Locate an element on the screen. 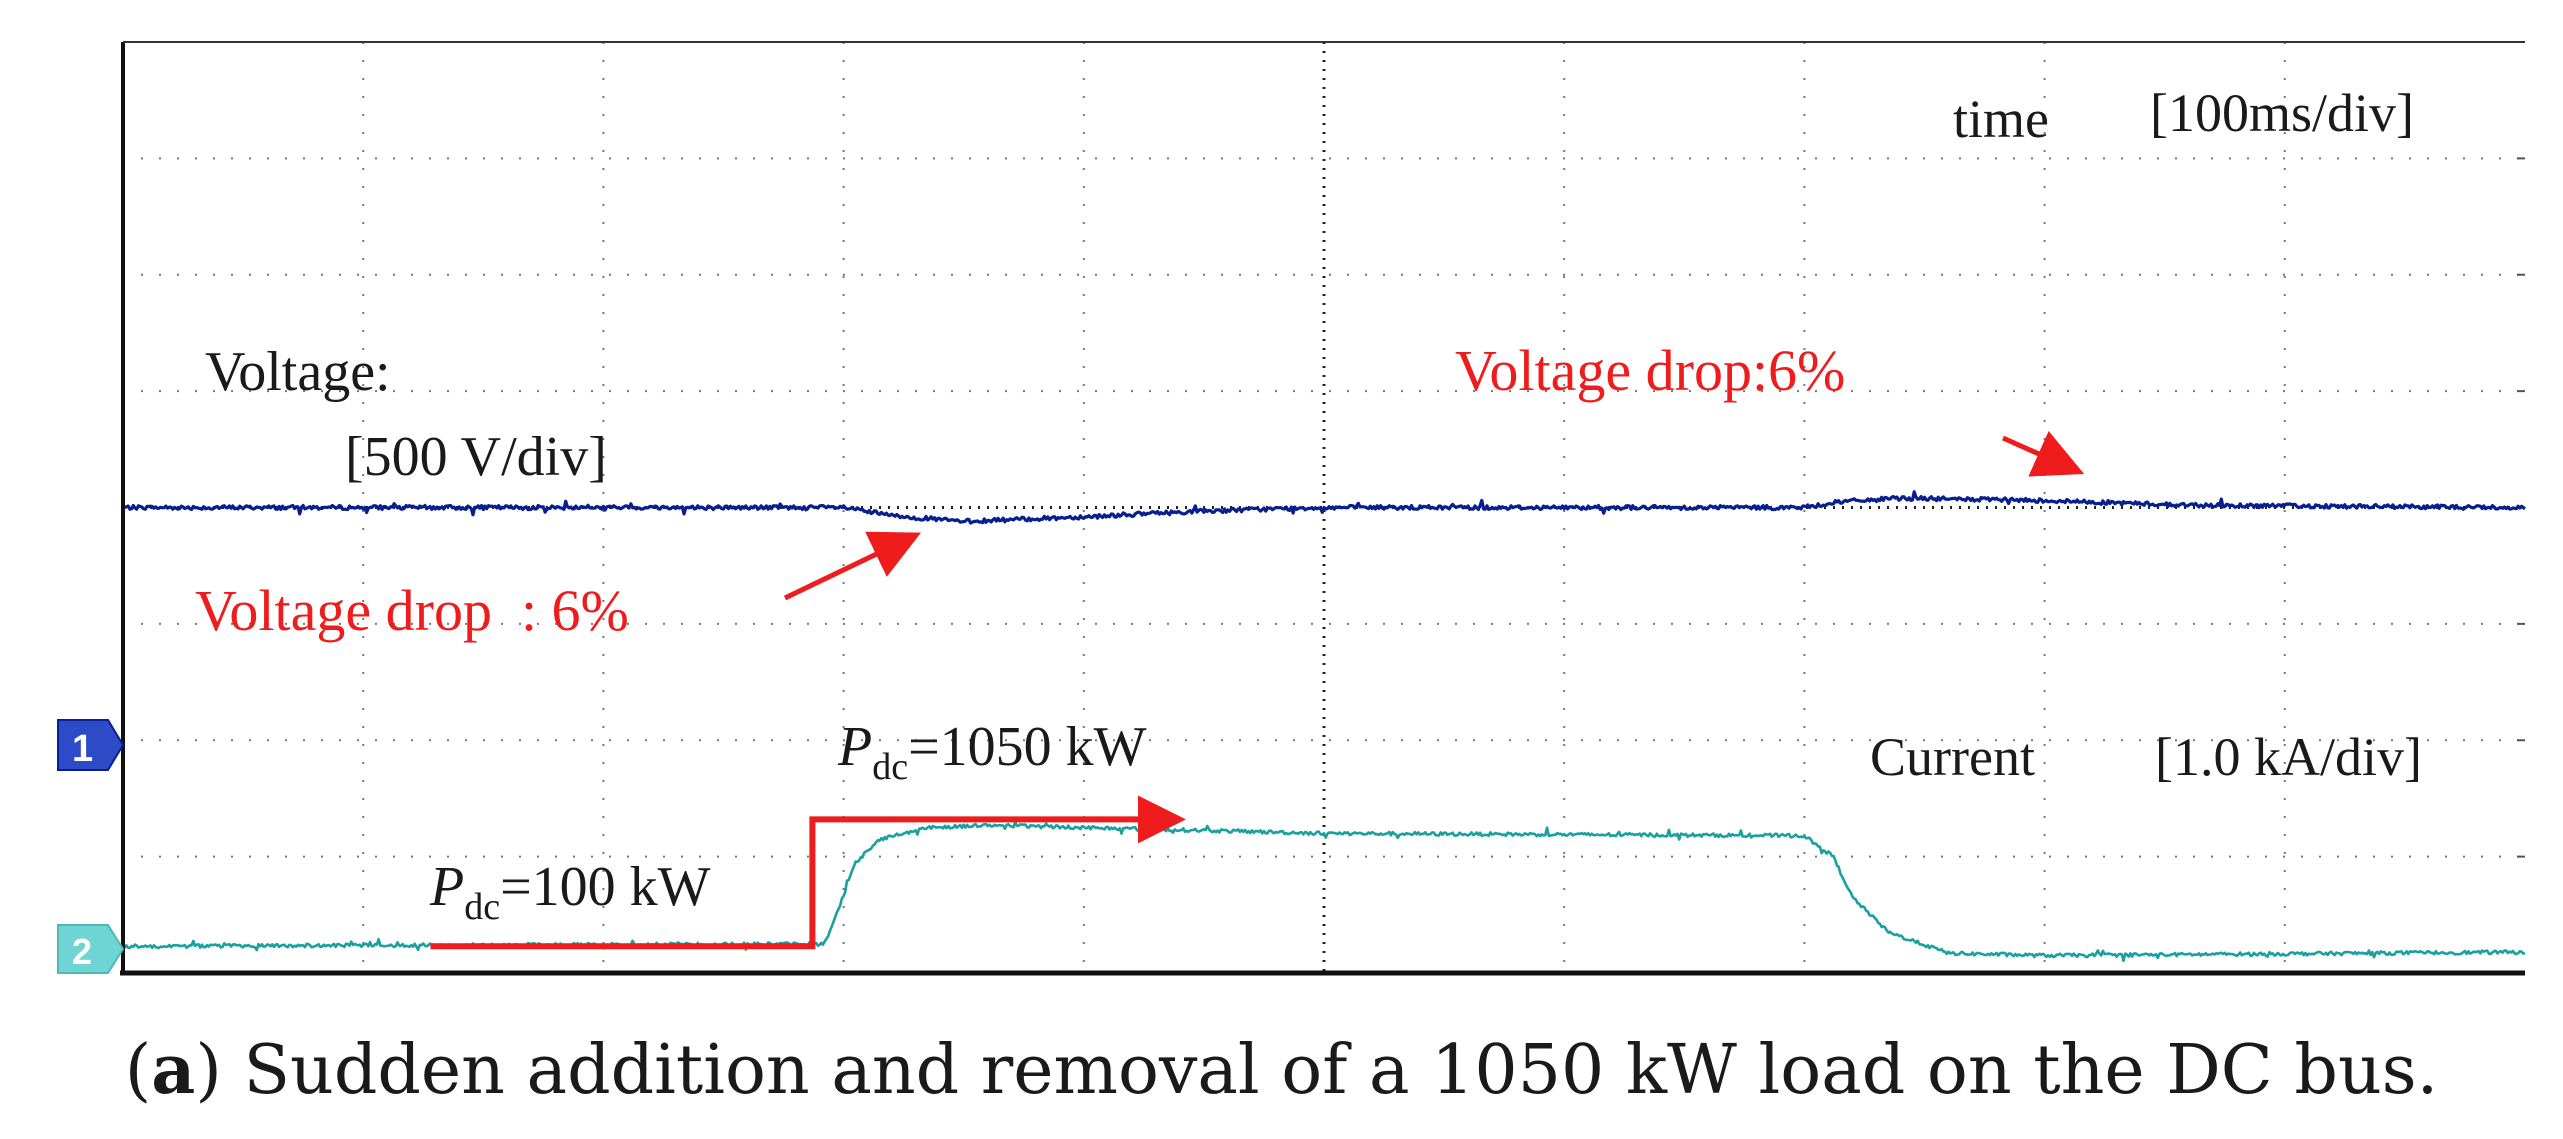 This screenshot has height=1139, width=2563. pdc-low-value: =100 kW is located at coordinates (605, 887).